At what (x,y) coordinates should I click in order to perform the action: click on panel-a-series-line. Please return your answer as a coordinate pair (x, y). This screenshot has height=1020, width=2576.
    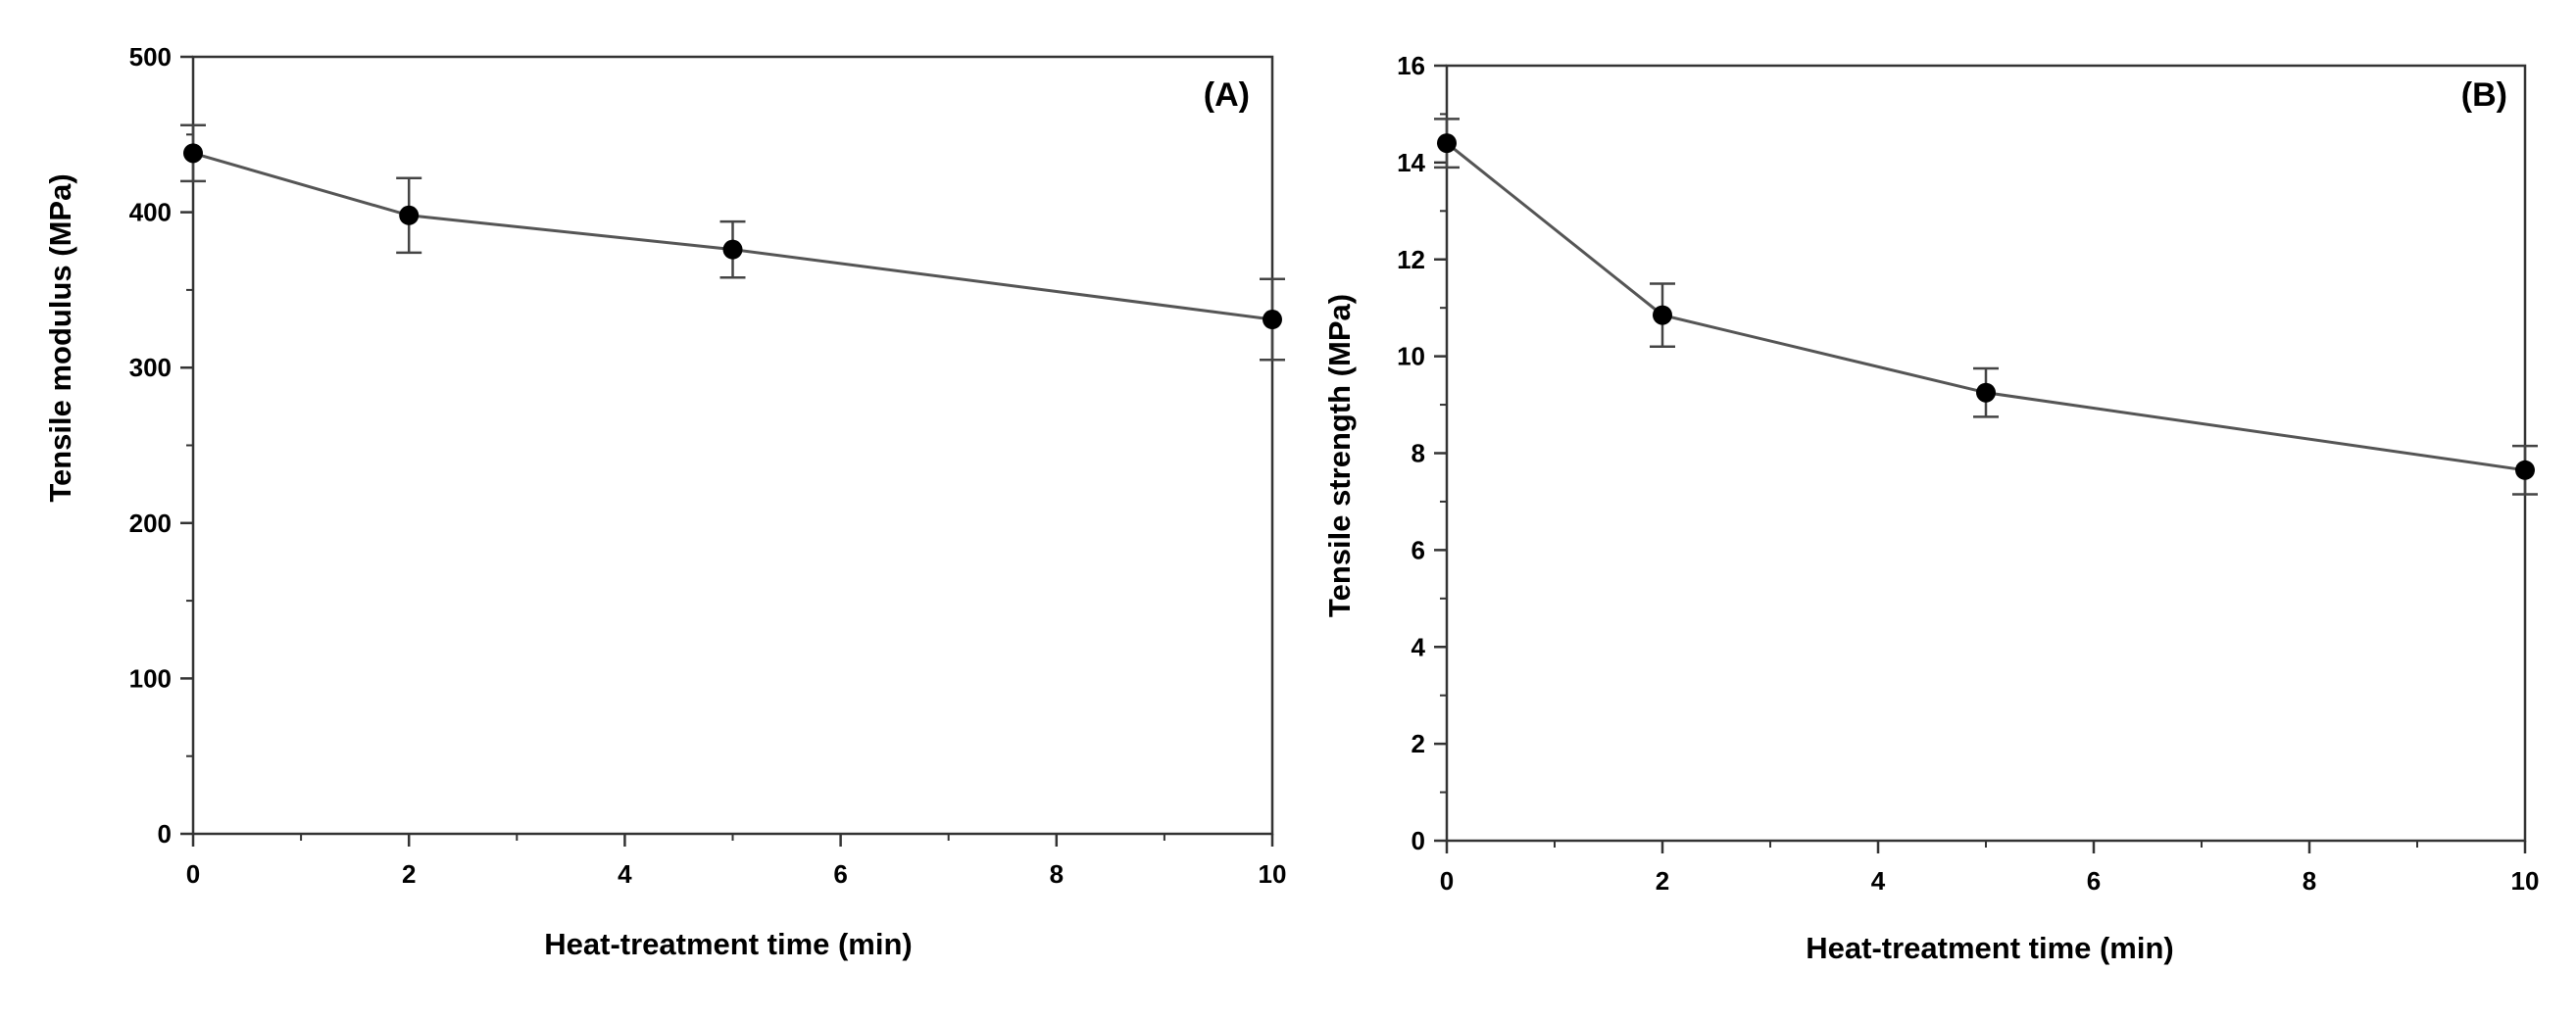
    Looking at the image, I should click on (732, 236).